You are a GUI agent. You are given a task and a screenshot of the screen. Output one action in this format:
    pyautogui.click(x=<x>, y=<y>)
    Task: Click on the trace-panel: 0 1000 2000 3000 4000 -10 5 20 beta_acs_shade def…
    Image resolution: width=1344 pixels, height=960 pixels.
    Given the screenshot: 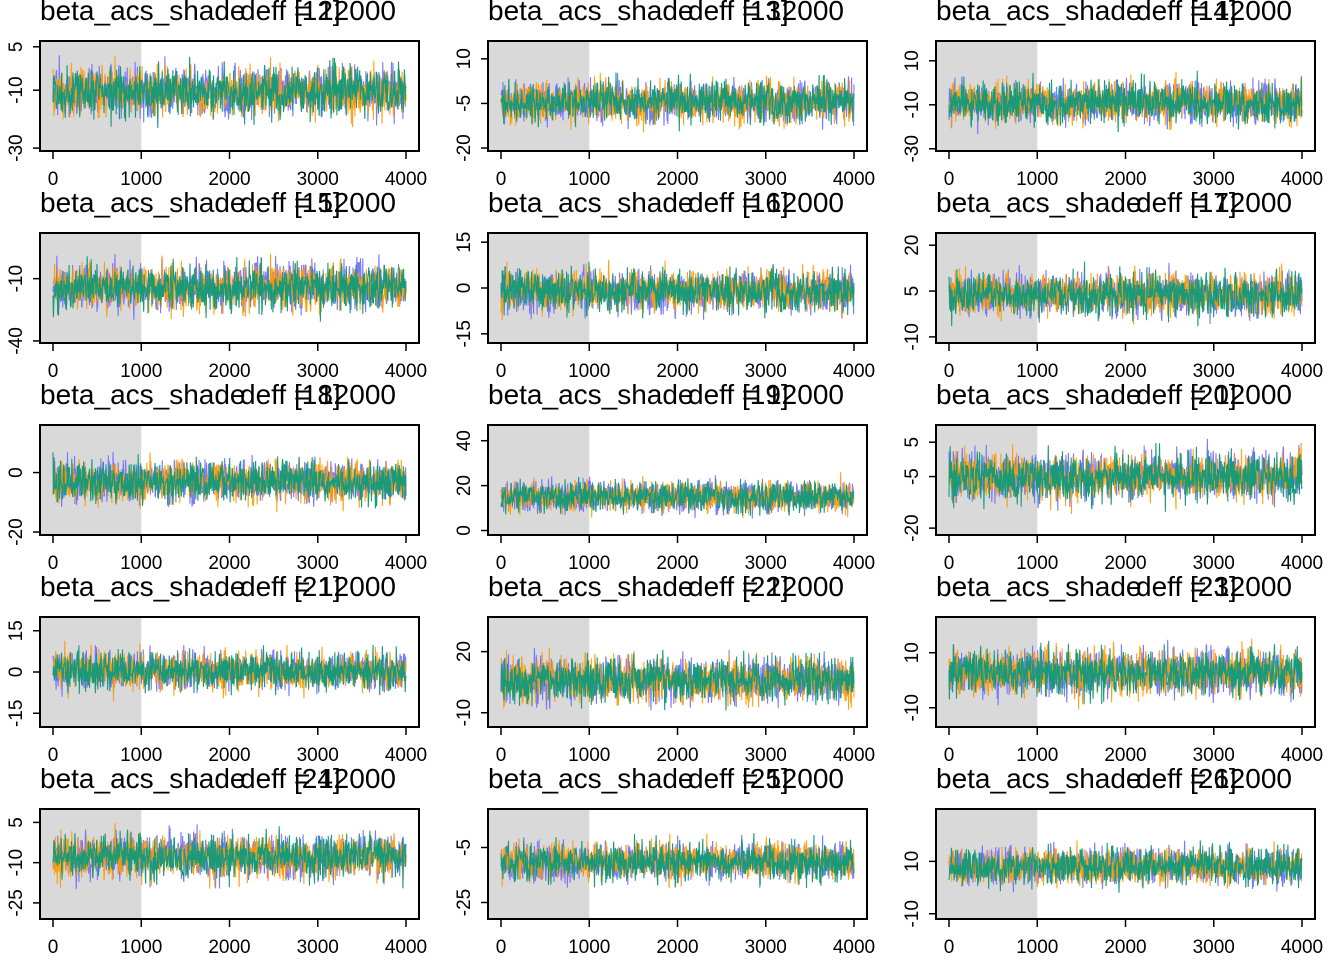 What is the action you would take?
    pyautogui.click(x=1120, y=285)
    